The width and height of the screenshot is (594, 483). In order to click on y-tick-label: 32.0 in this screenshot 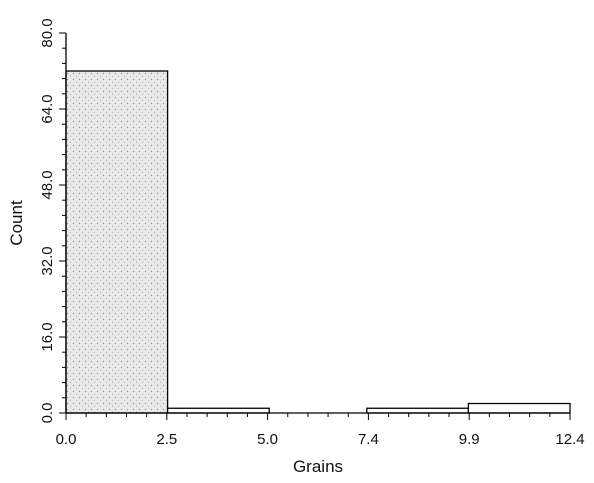, I will do `click(47, 260)`.